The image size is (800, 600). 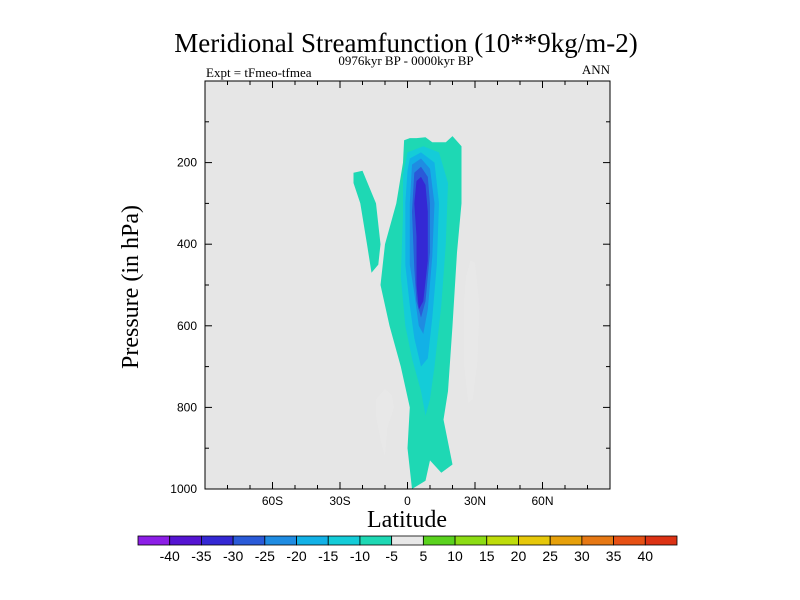 I want to click on x-axis-label: Latitude, so click(x=407, y=520).